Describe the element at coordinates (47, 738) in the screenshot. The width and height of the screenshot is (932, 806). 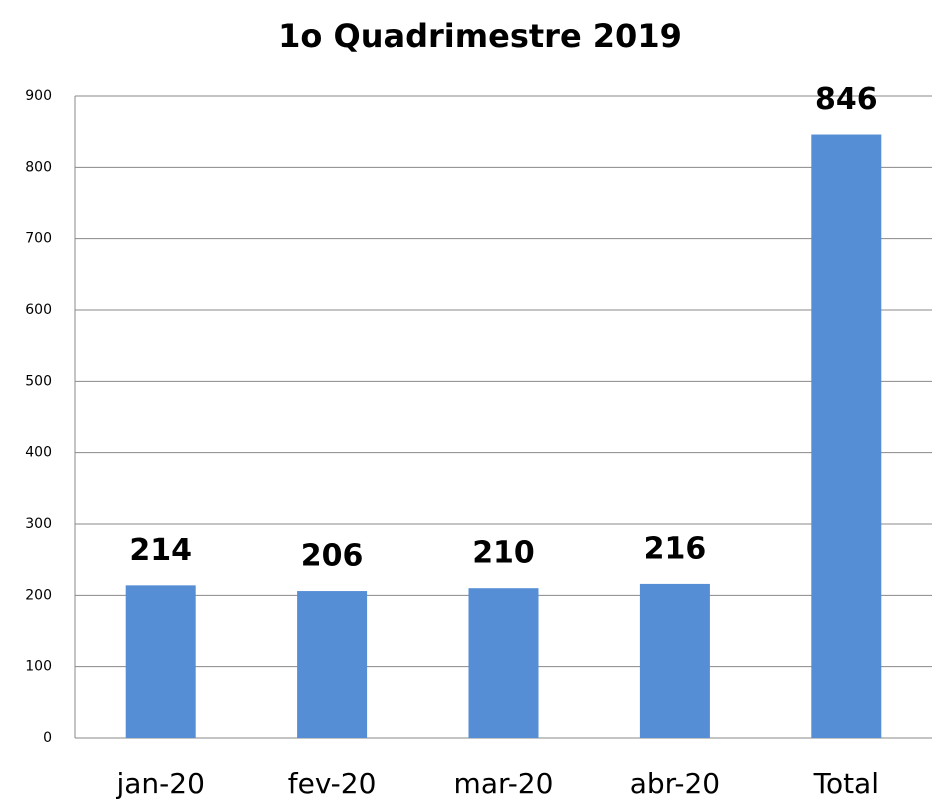
I see `y-tick-label: 0` at that location.